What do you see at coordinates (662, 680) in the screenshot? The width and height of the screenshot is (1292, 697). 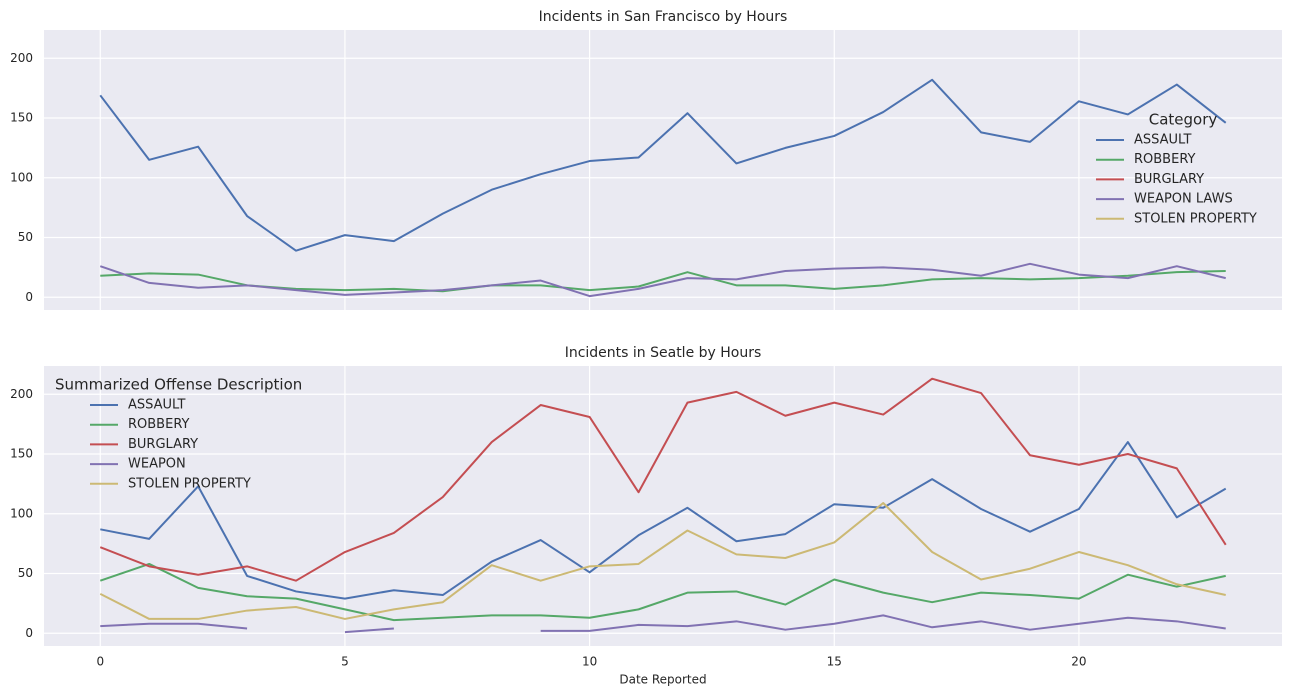 I see `x-axis-label: Date Reported` at bounding box center [662, 680].